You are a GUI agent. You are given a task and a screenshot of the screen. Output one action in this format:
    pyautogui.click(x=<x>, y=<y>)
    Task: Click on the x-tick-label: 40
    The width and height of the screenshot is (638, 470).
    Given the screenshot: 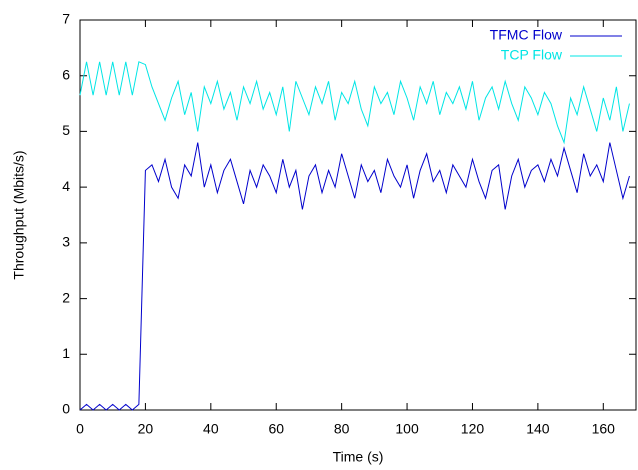 What is the action you would take?
    pyautogui.click(x=211, y=429)
    